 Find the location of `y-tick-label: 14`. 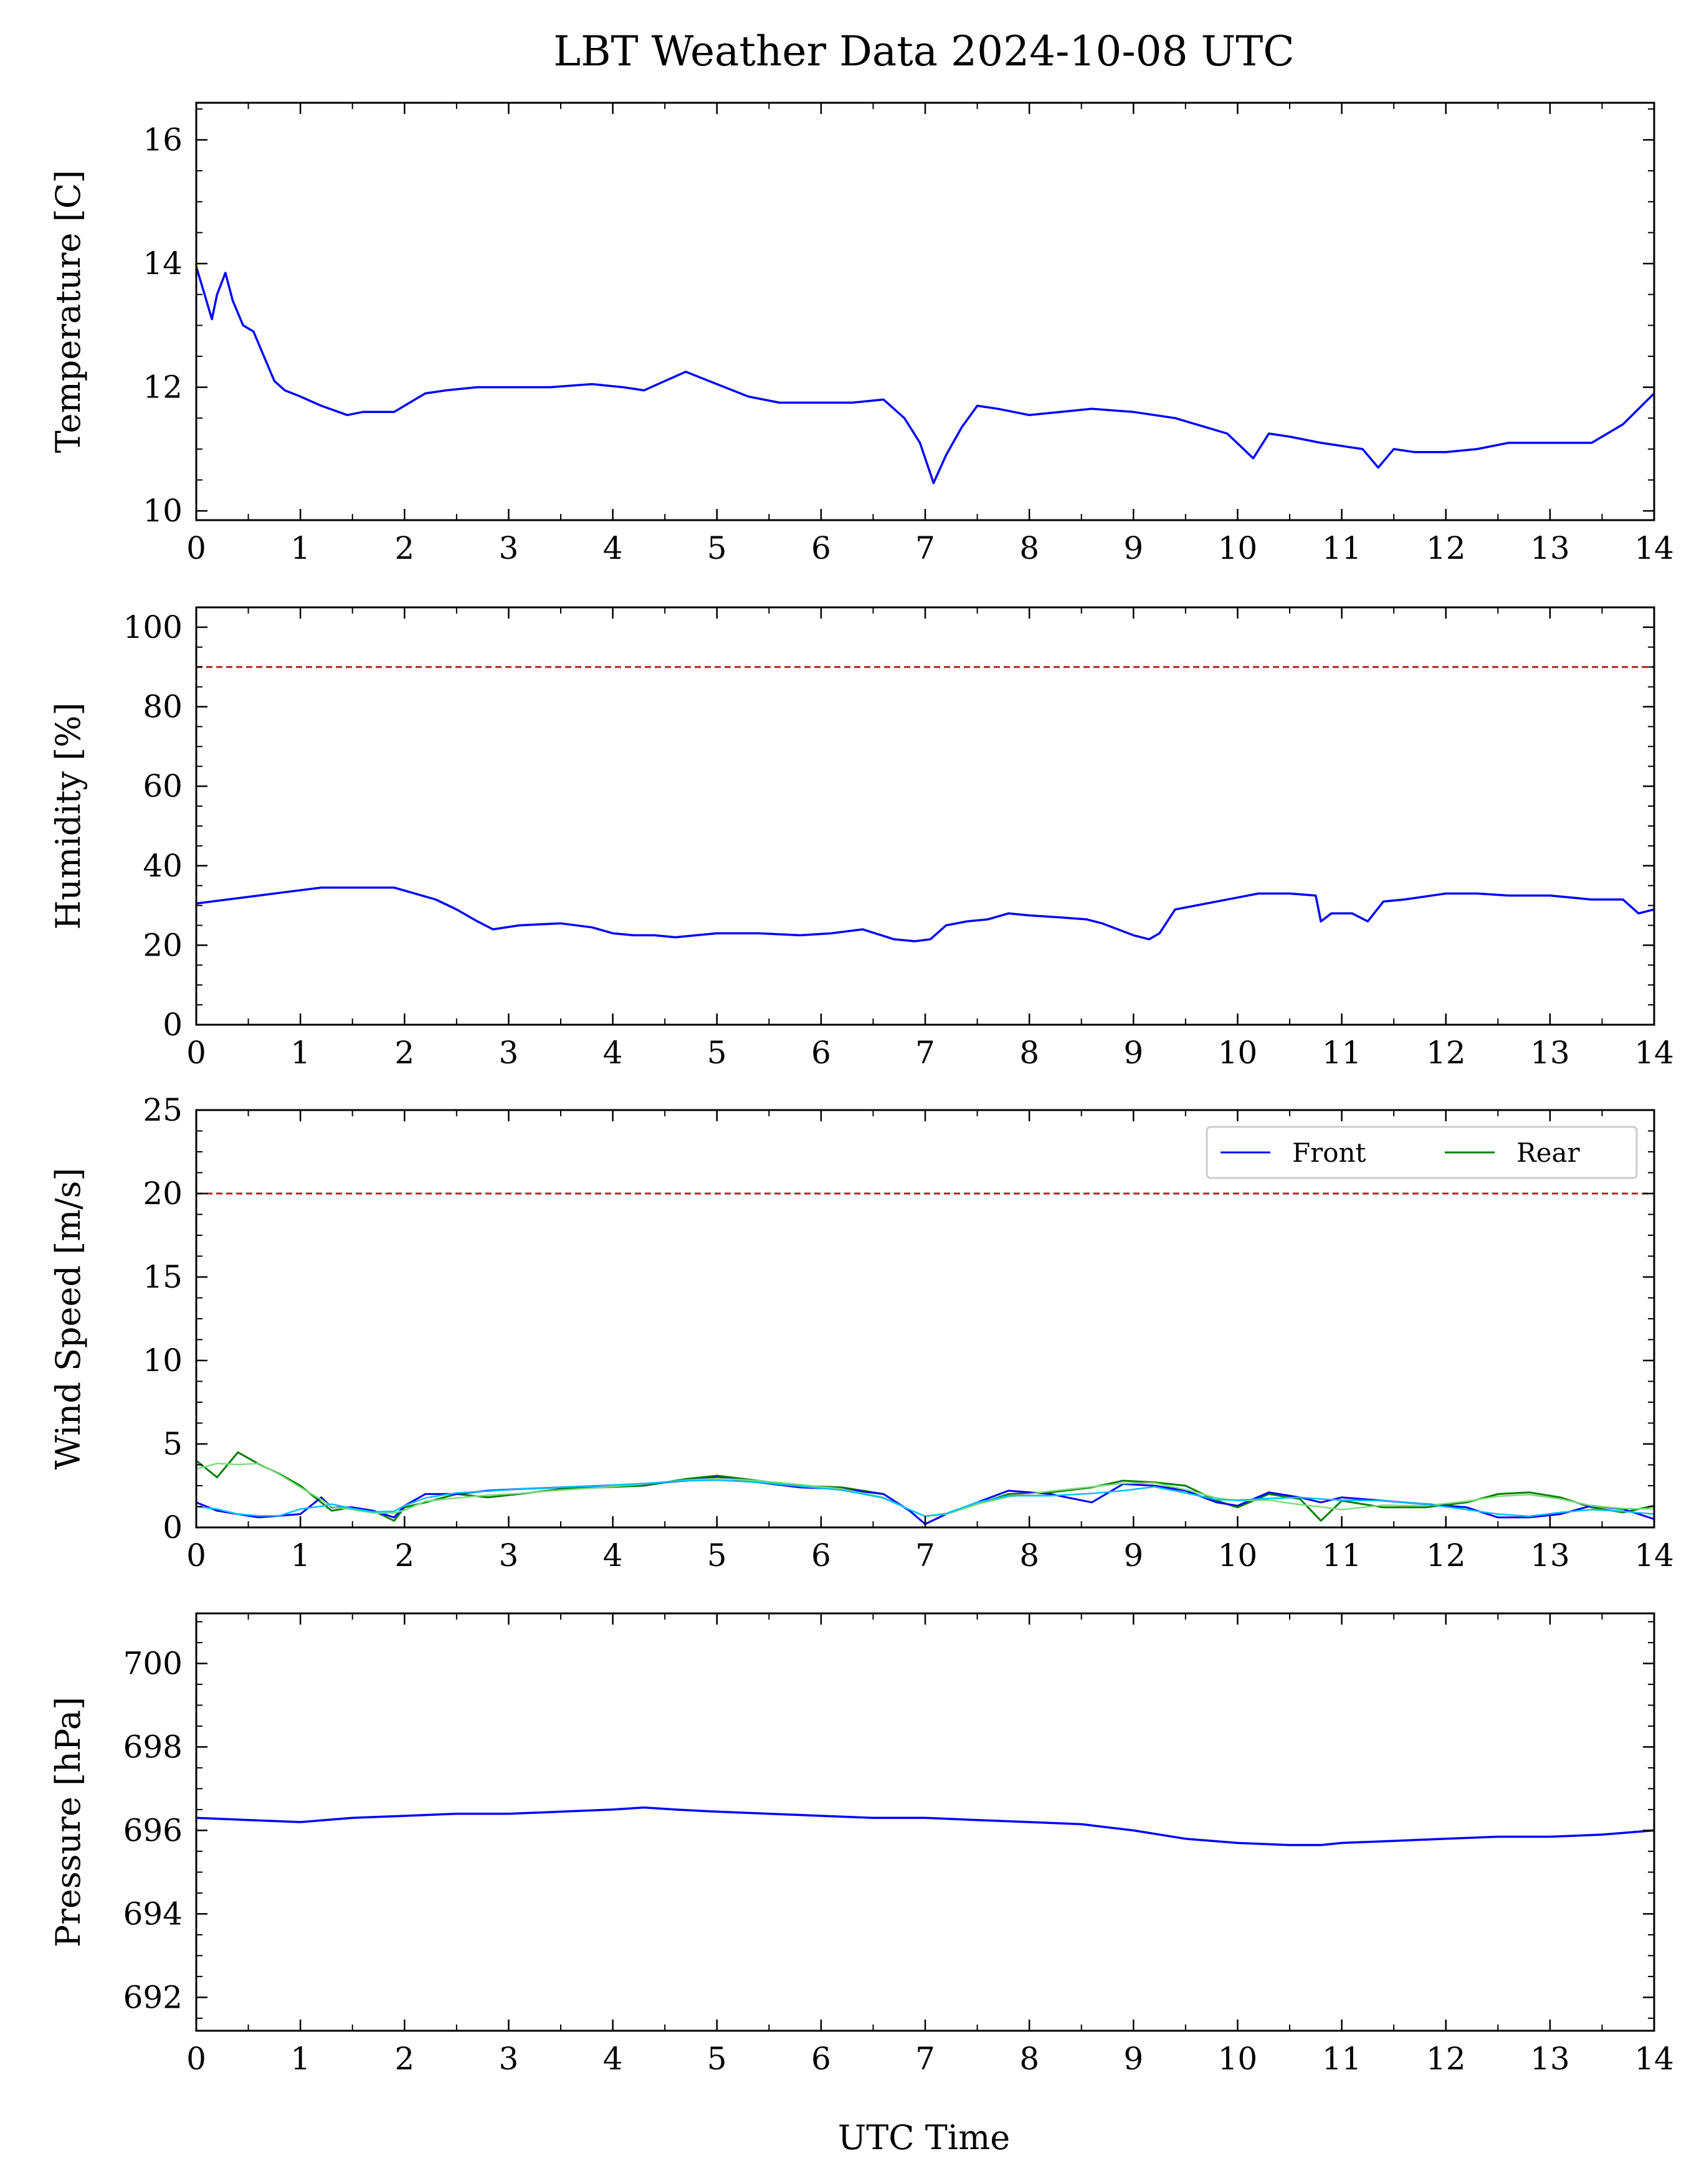

y-tick-label: 14 is located at coordinates (163, 263).